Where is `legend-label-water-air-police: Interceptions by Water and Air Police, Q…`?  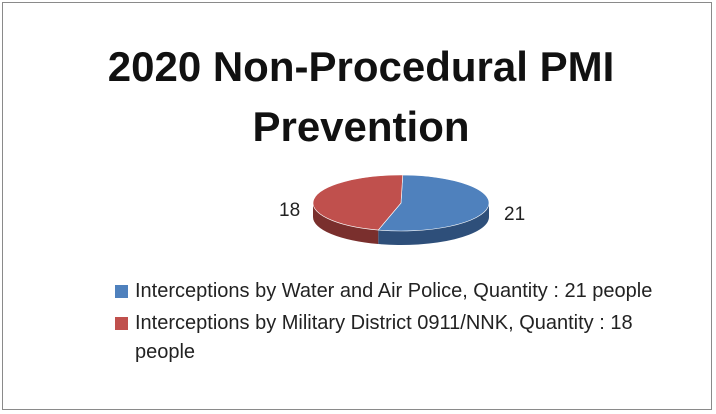
legend-label-water-air-police: Interceptions by Water and Air Police, Q… is located at coordinates (394, 291).